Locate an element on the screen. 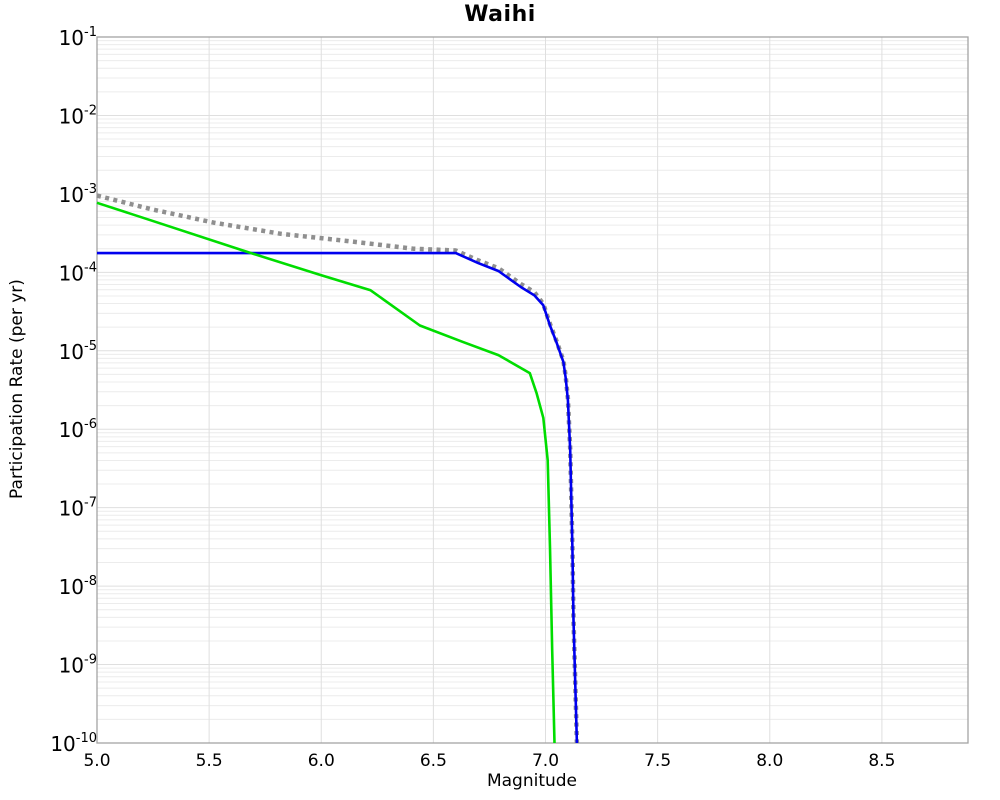  y-tick-label: 10⁻⁵ is located at coordinates (78, 351).